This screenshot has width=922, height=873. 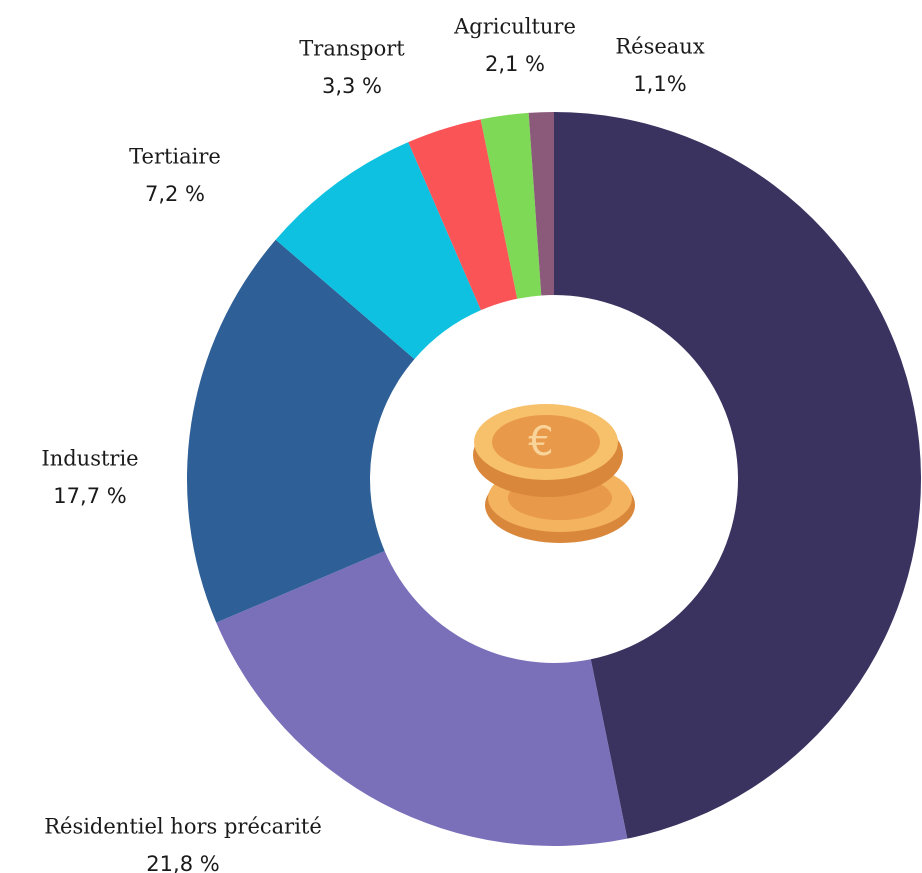 What do you see at coordinates (554, 473) in the screenshot?
I see `coin-icon: €` at bounding box center [554, 473].